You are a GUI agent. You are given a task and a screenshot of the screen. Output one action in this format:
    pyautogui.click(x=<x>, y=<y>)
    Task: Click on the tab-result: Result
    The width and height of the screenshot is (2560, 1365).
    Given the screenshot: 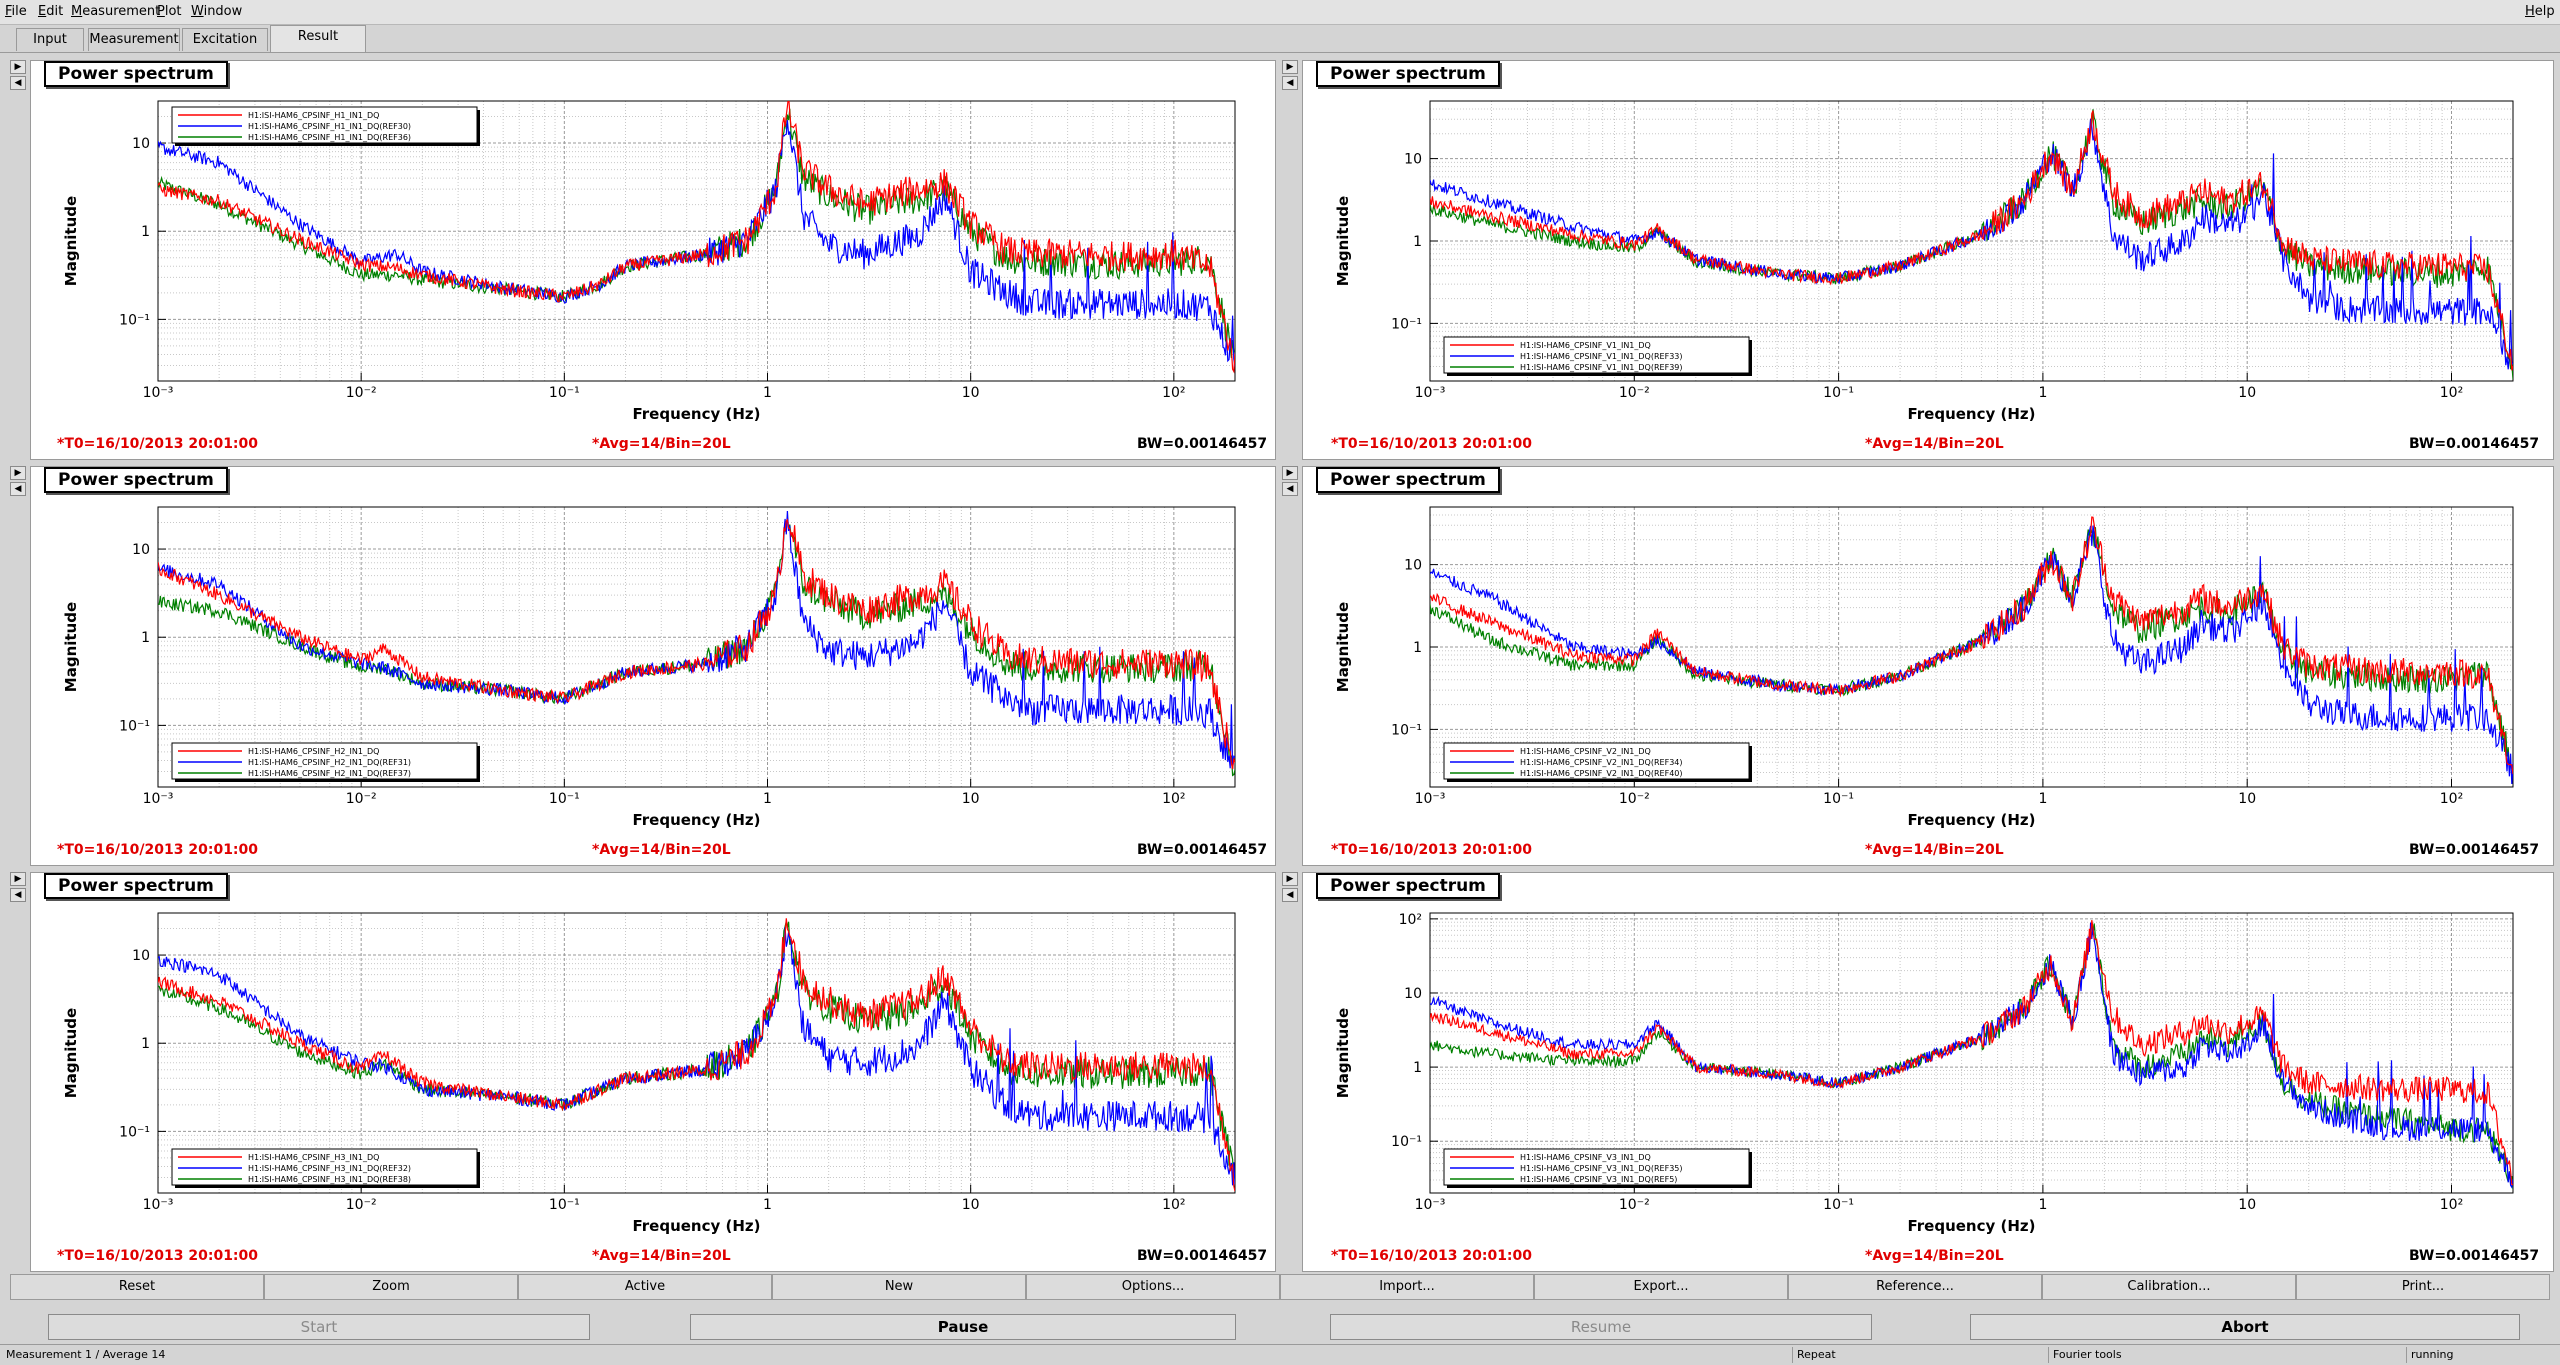 What is the action you would take?
    pyautogui.click(x=318, y=38)
    